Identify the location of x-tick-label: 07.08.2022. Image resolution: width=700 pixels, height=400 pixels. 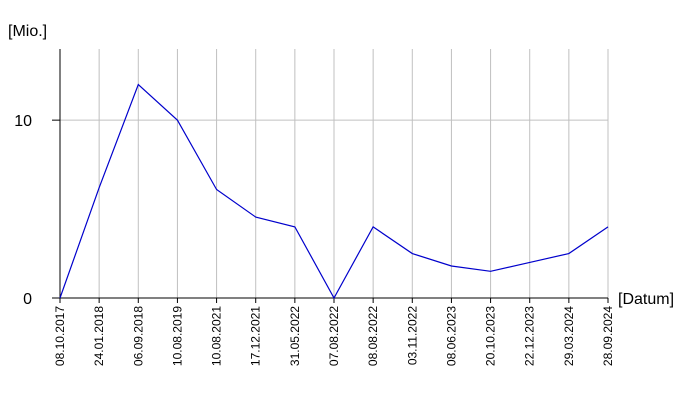
(334, 336).